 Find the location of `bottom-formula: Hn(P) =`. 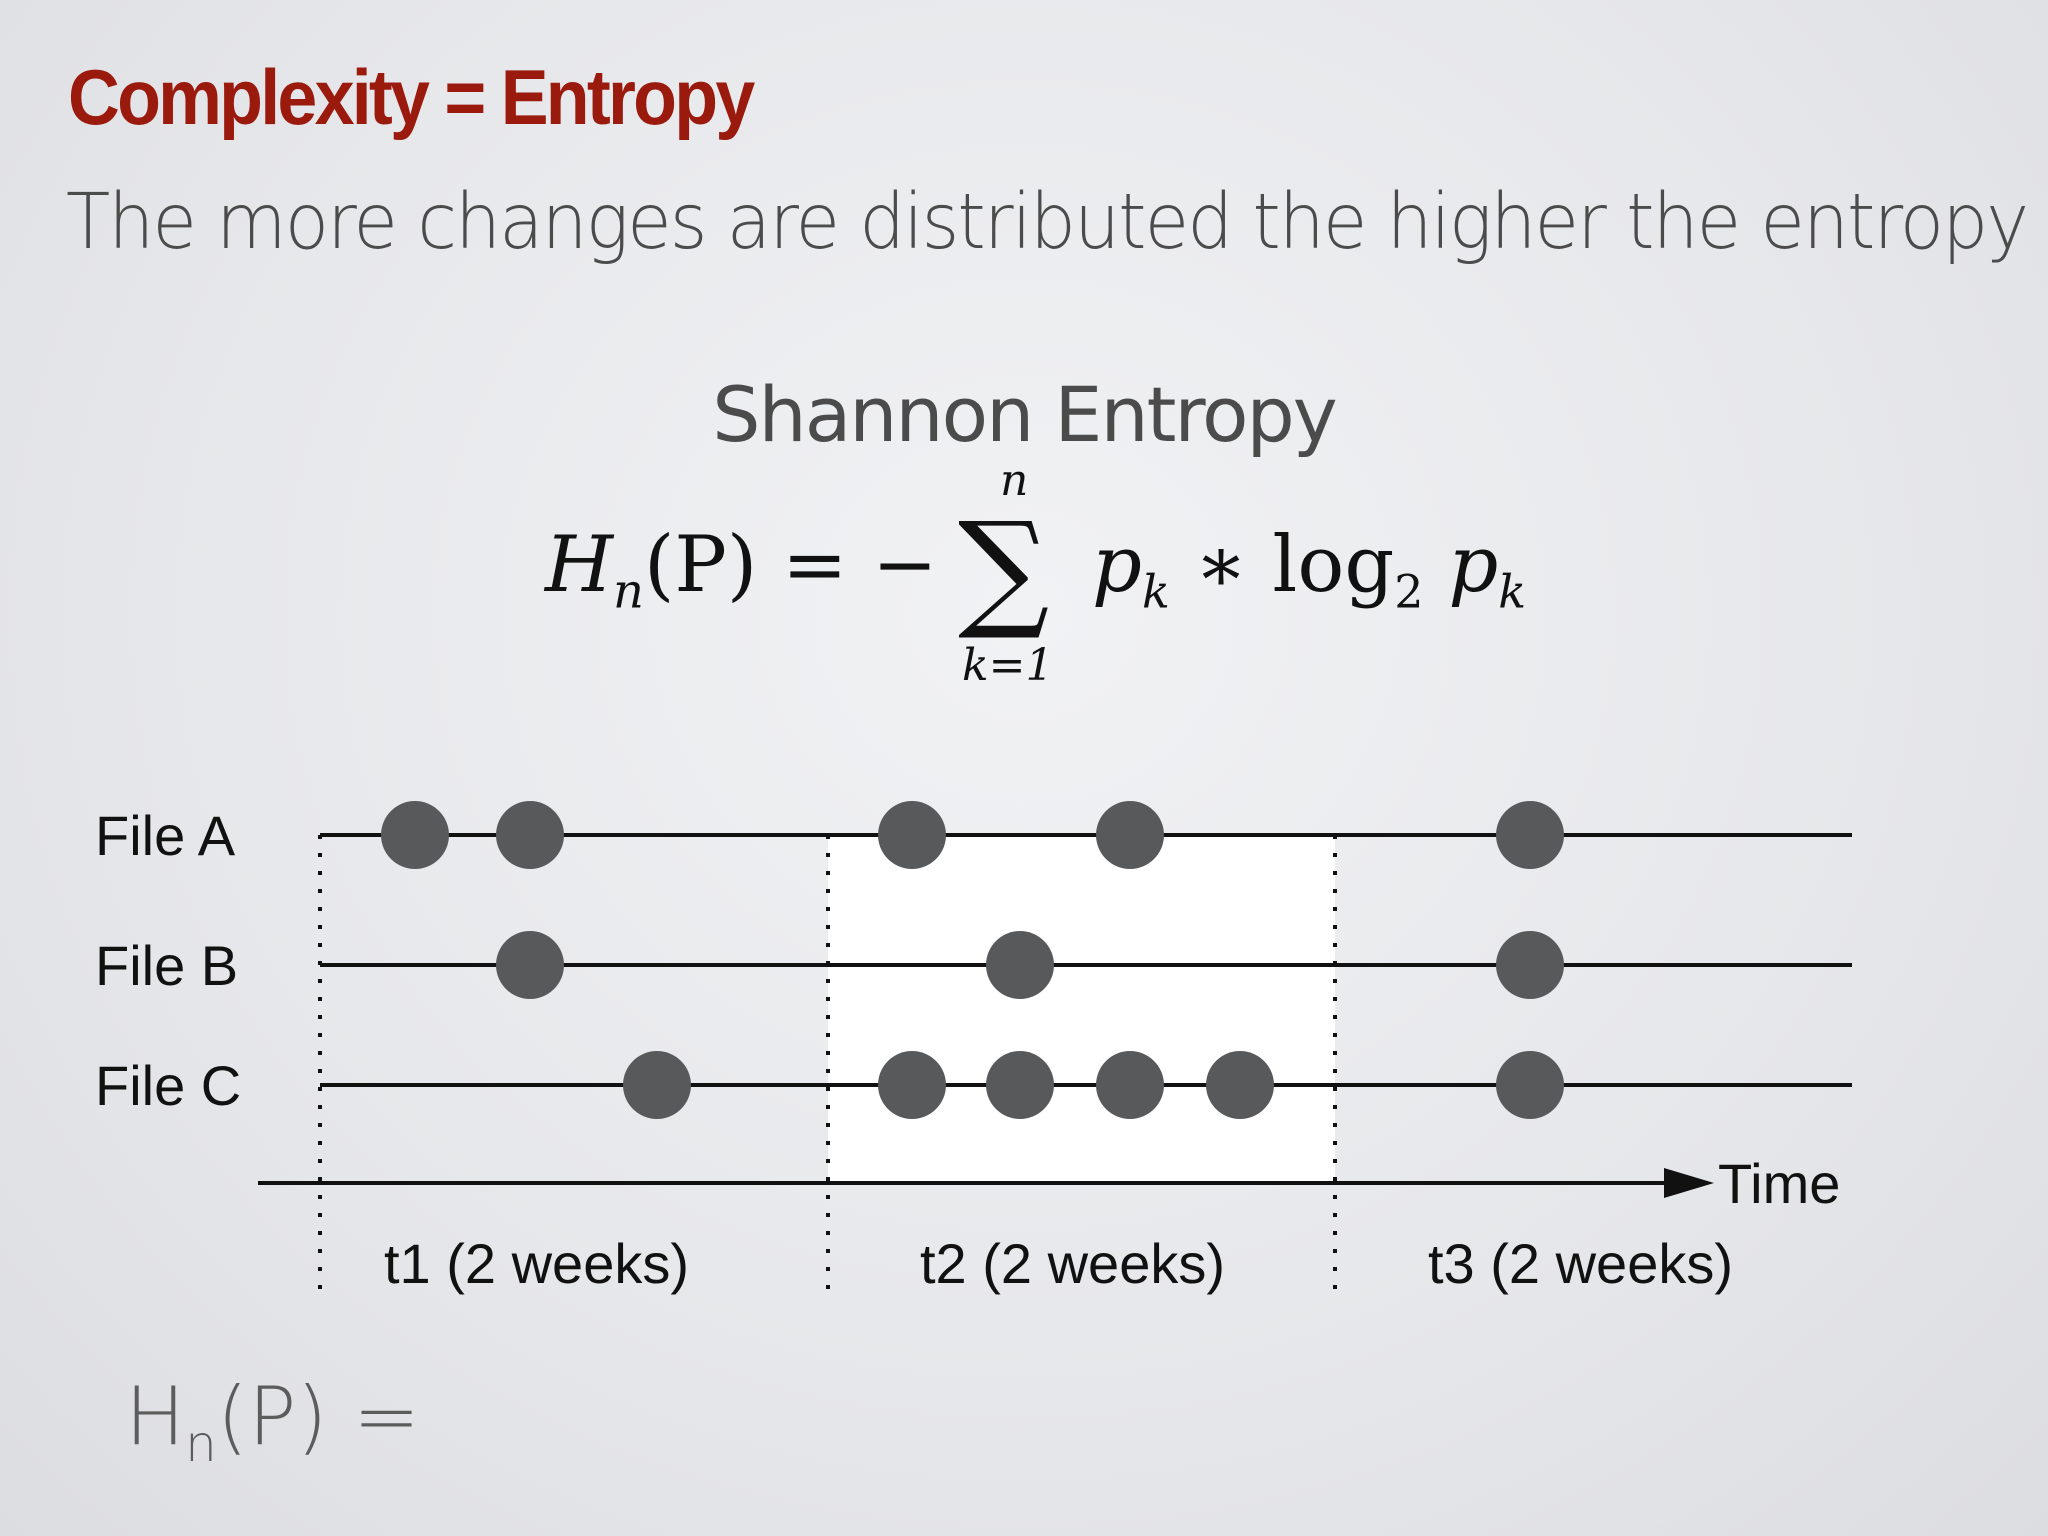

bottom-formula: Hn(P) = is located at coordinates (272, 1421).